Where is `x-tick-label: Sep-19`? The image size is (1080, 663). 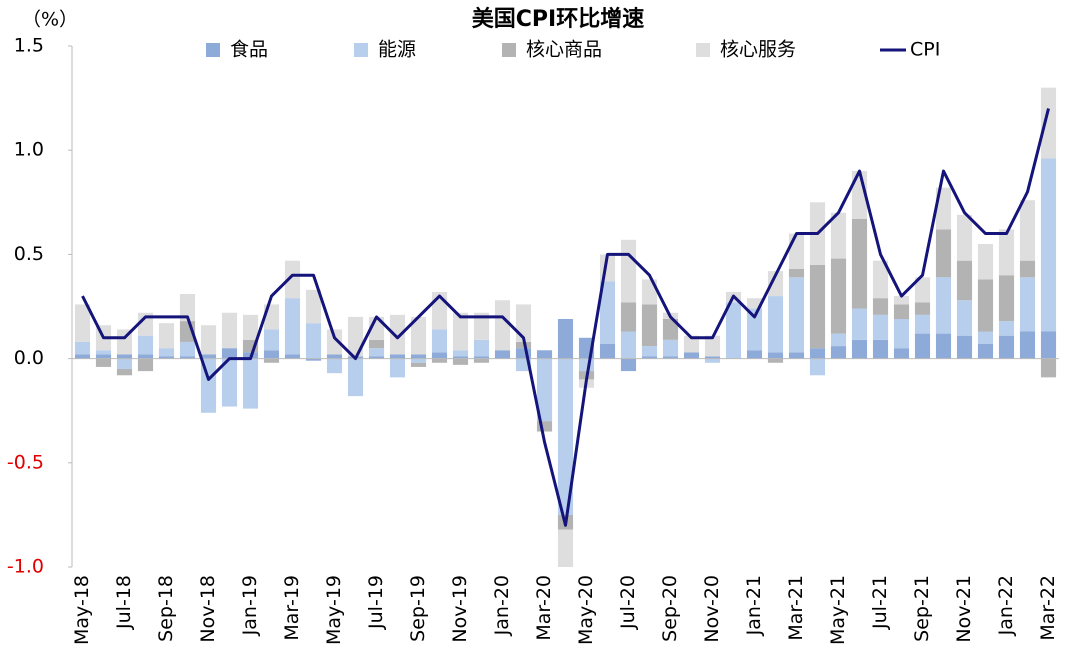
x-tick-label: Sep-19 is located at coordinates (418, 608).